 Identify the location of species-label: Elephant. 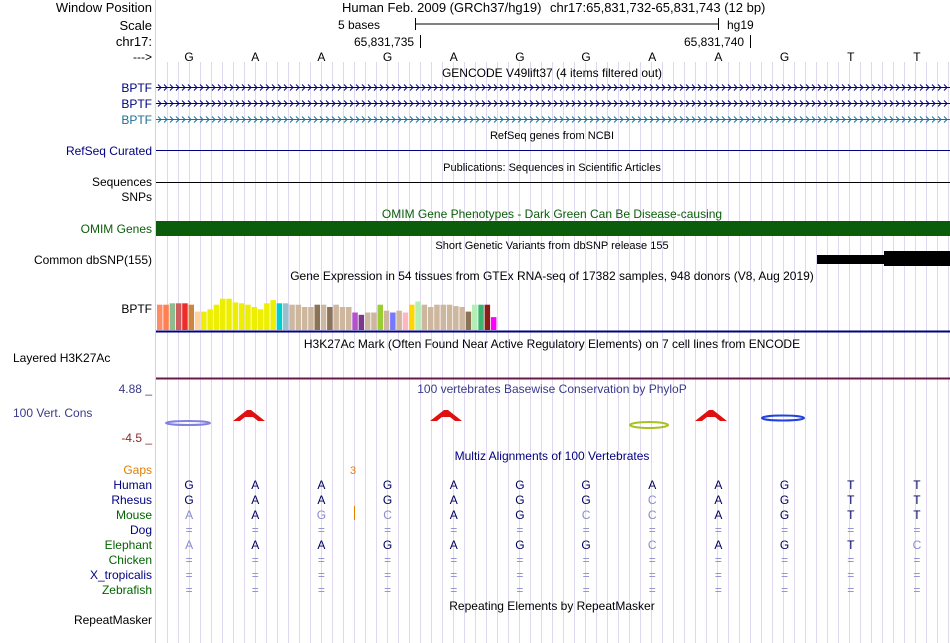
(129, 545).